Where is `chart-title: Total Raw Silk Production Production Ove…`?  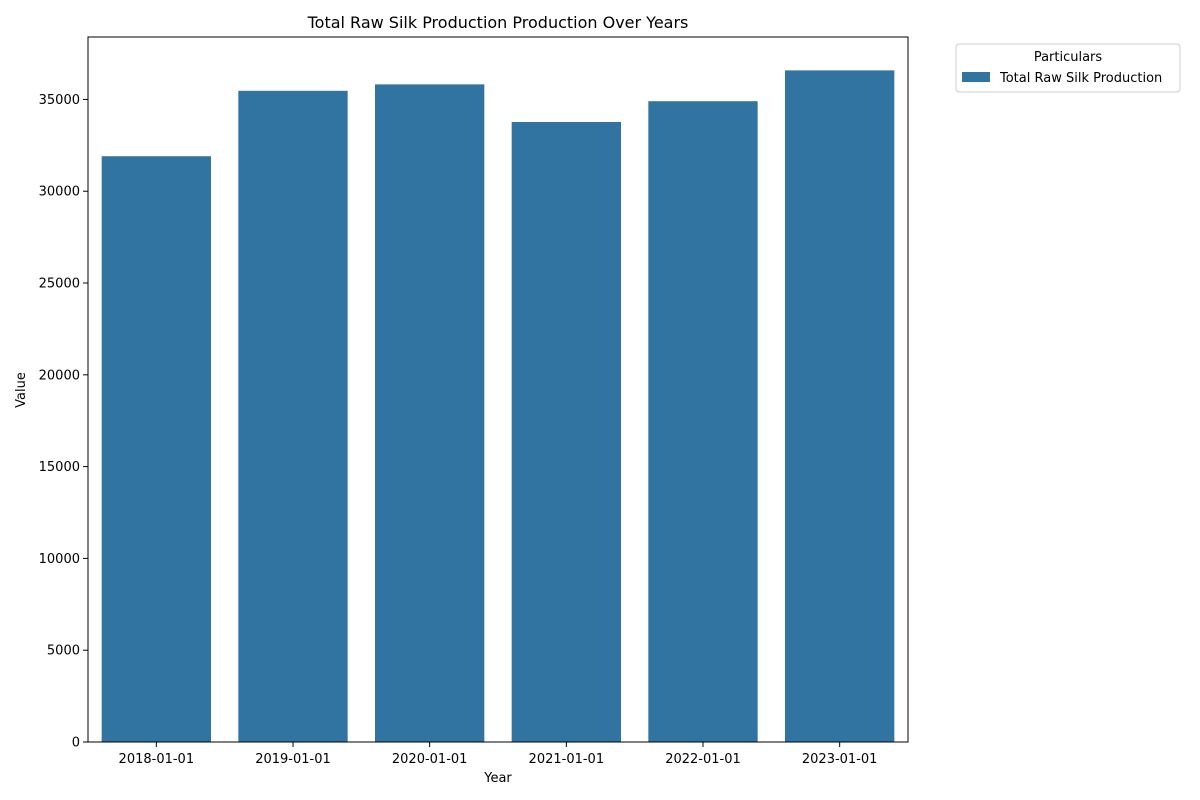 chart-title: Total Raw Silk Production Production Ove… is located at coordinates (498, 22).